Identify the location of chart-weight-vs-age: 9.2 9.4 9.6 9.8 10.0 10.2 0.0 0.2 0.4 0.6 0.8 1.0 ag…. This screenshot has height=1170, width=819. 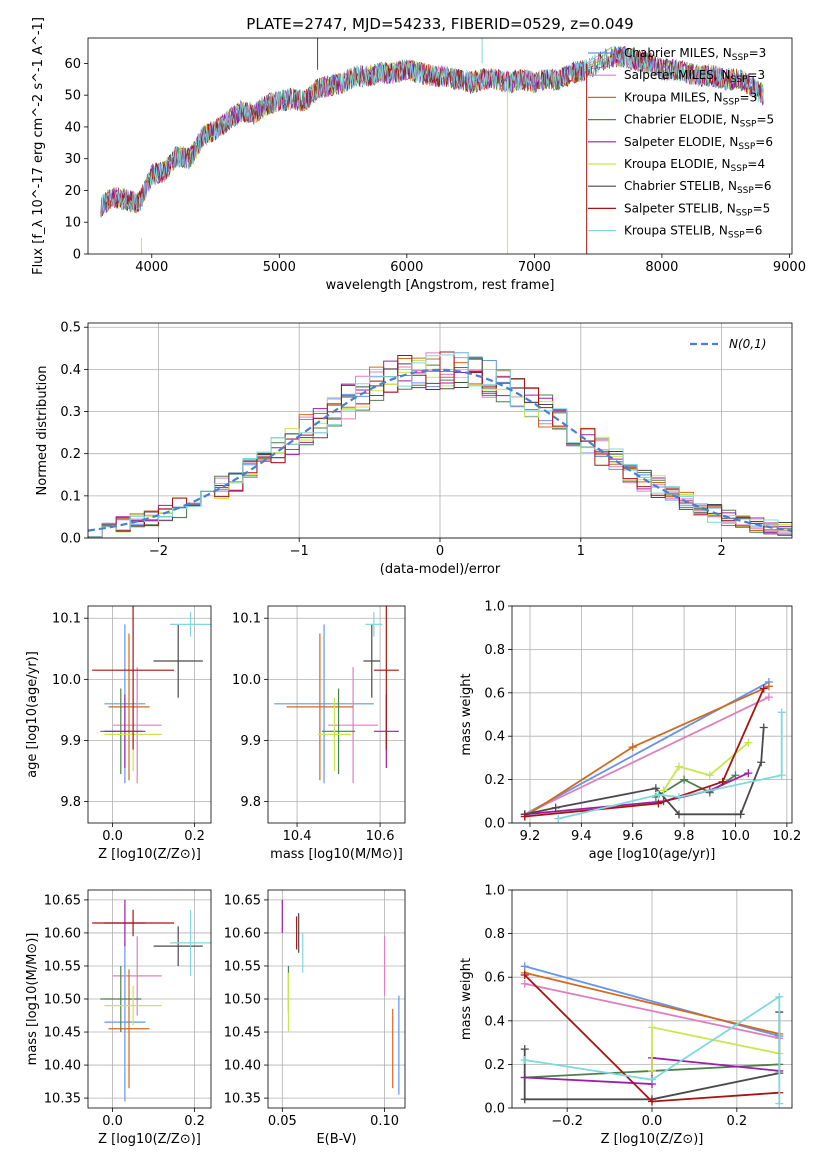
(630, 731).